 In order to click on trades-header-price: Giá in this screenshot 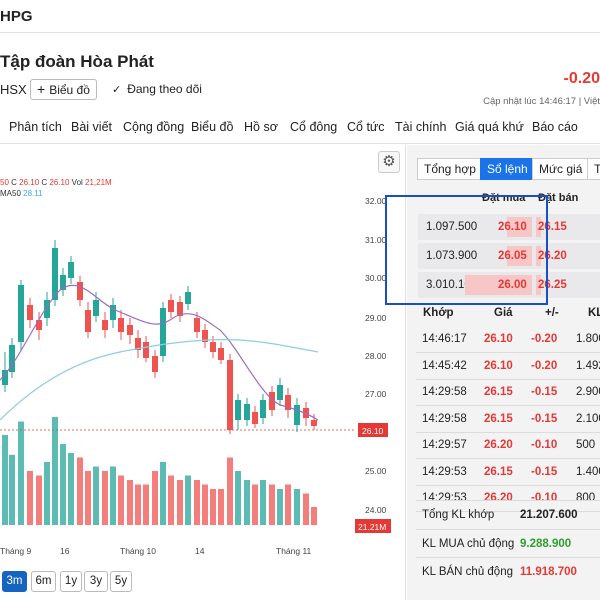, I will do `click(503, 313)`.